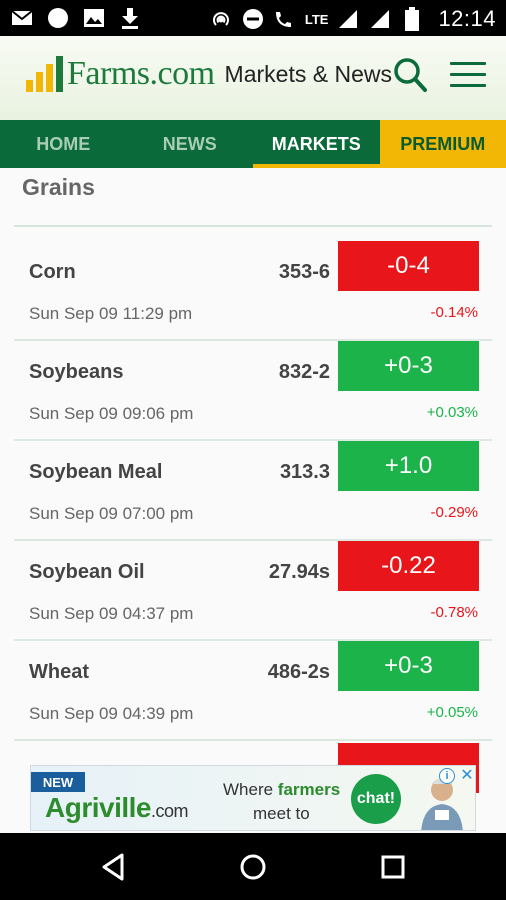  What do you see at coordinates (111, 513) in the screenshot?
I see `quote-timestamp: Sun Sep 09 07:00 pm` at bounding box center [111, 513].